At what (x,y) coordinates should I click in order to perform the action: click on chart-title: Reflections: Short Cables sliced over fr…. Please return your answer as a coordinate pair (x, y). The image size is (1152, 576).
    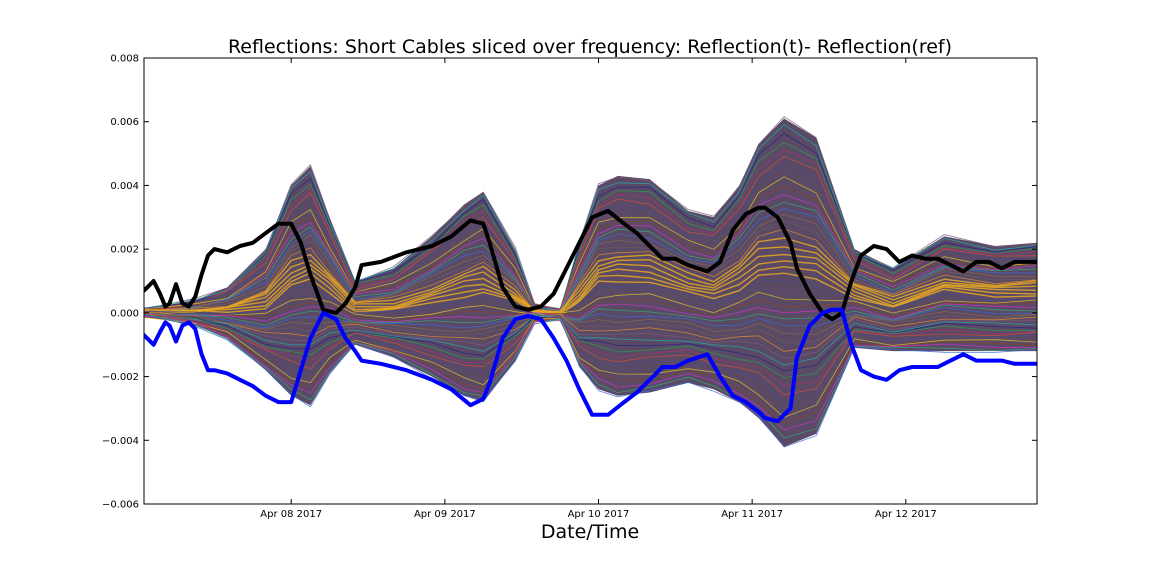
    Looking at the image, I should click on (590, 47).